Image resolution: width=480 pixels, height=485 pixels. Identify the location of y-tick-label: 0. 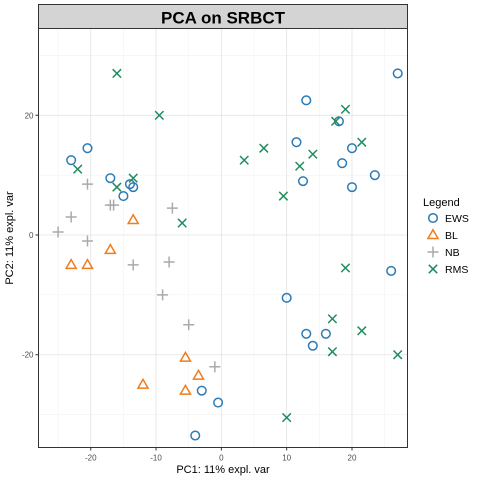
(31, 235).